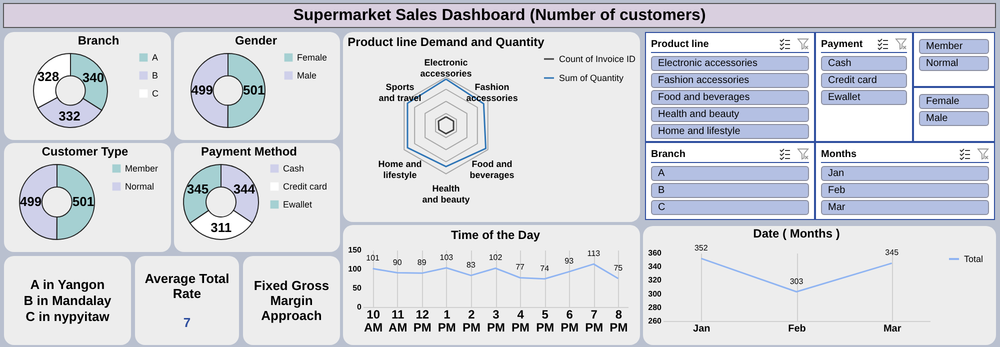 The height and width of the screenshot is (347, 1000). What do you see at coordinates (701, 329) in the screenshot?
I see `x-tick-label: Jan` at bounding box center [701, 329].